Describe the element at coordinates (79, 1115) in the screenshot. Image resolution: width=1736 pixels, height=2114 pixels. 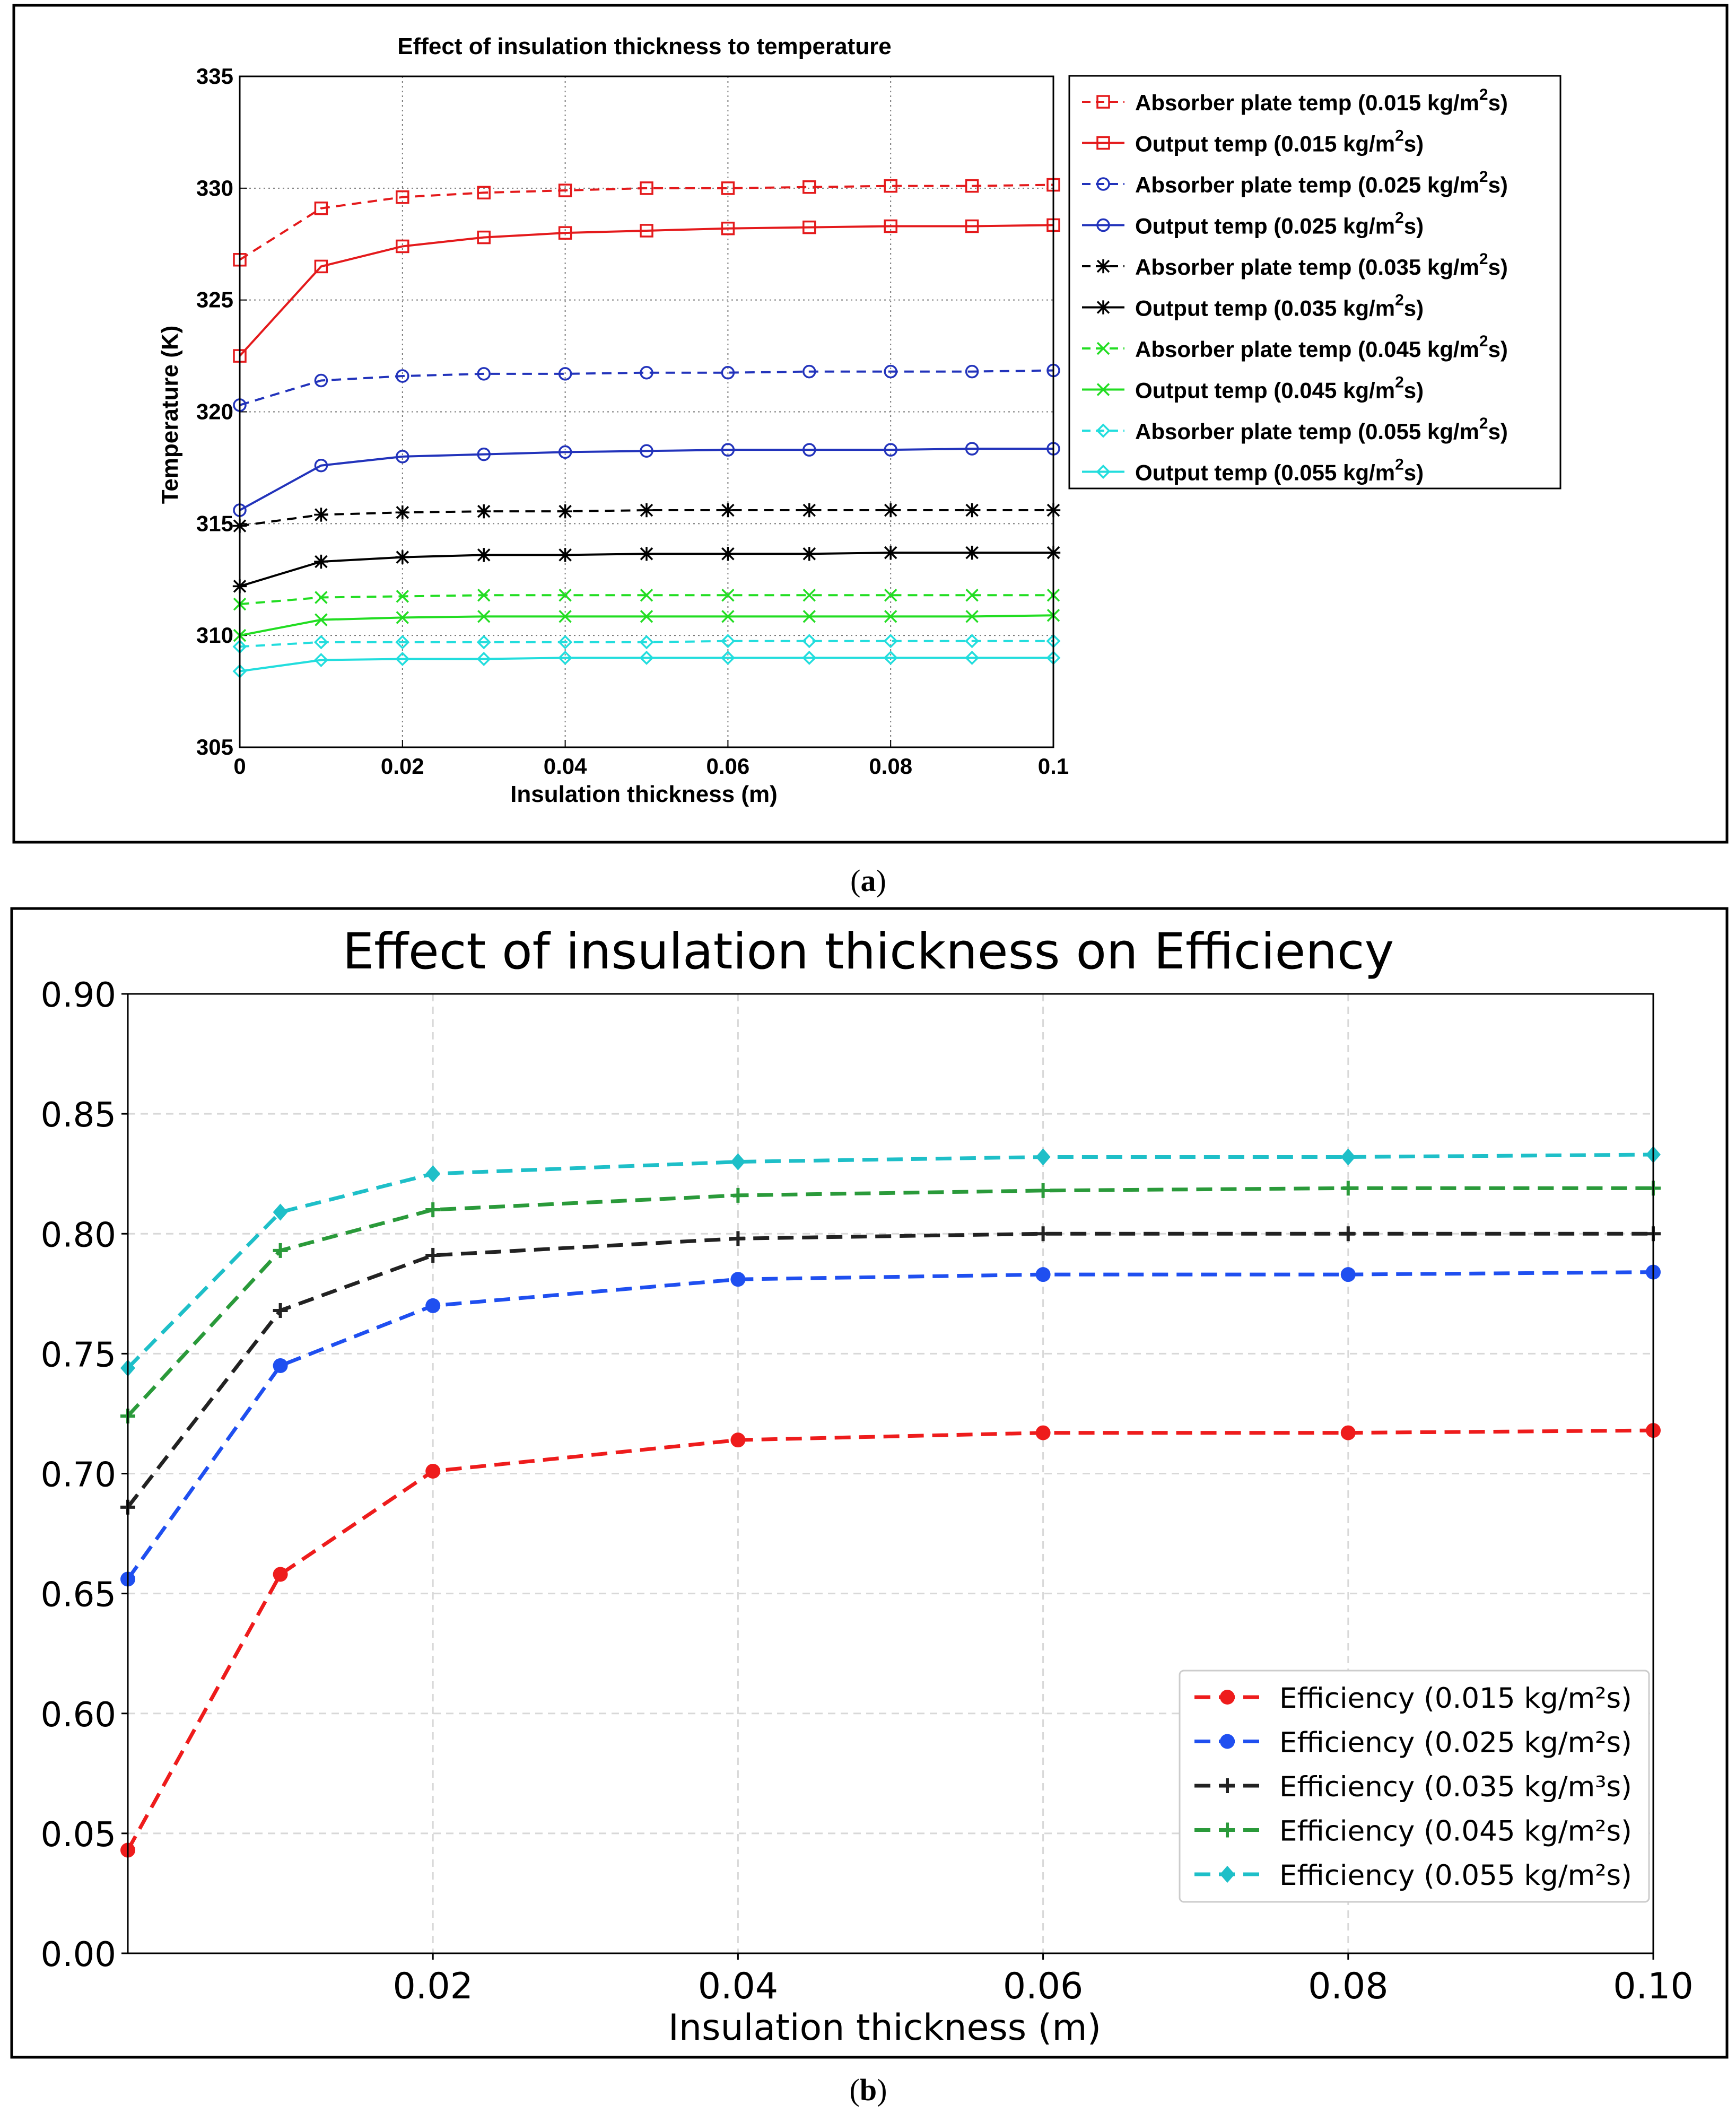
I see `chart-b-y-tick-label: 0.85` at that location.